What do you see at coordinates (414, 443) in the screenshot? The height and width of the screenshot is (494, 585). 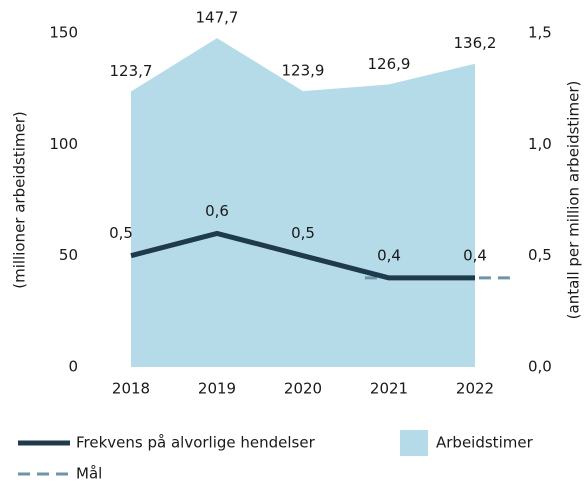 I see `legend-swatch` at bounding box center [414, 443].